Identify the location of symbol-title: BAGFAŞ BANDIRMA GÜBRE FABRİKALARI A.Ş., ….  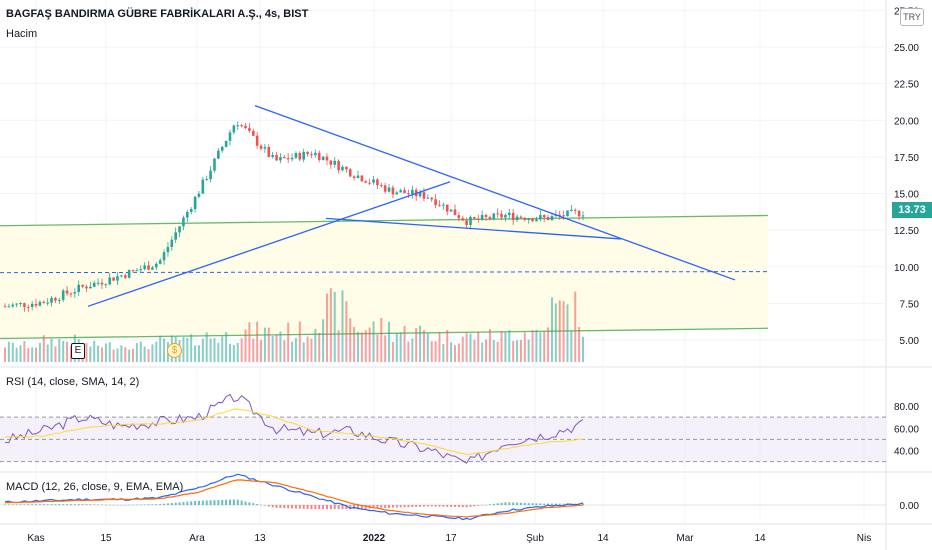
(157, 14).